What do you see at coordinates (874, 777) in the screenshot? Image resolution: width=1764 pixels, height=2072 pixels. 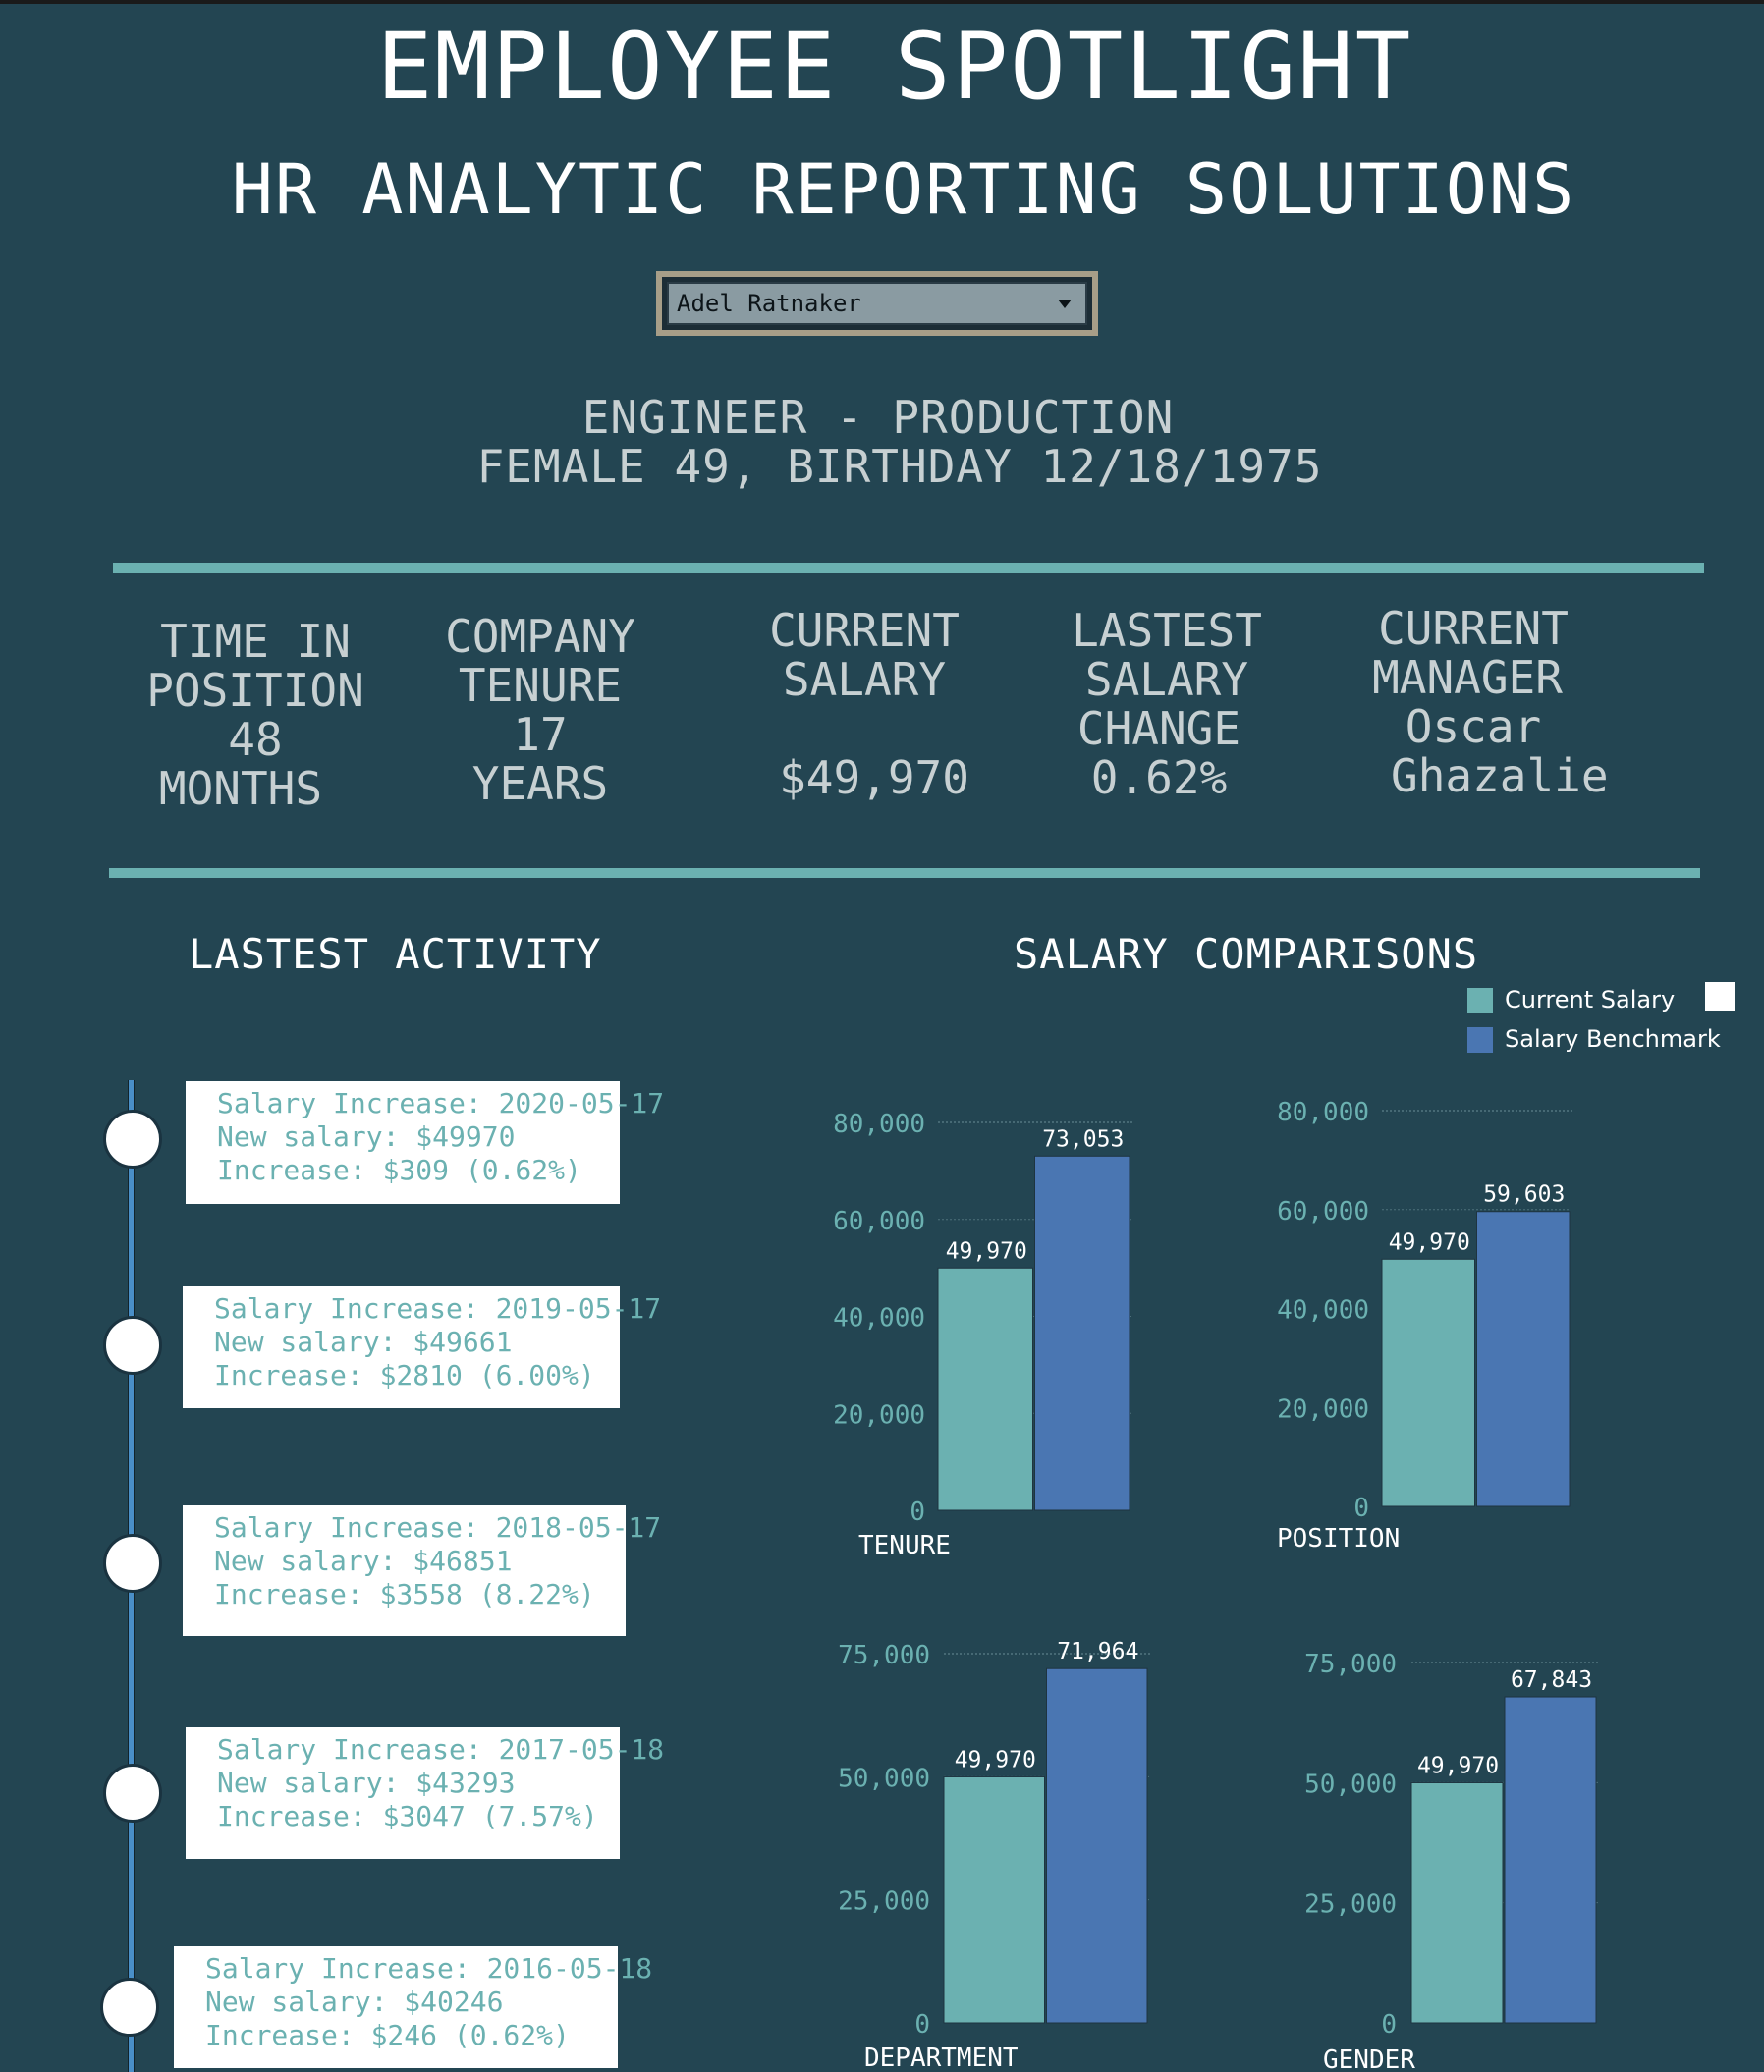 I see `kpi-line: $49,970` at bounding box center [874, 777].